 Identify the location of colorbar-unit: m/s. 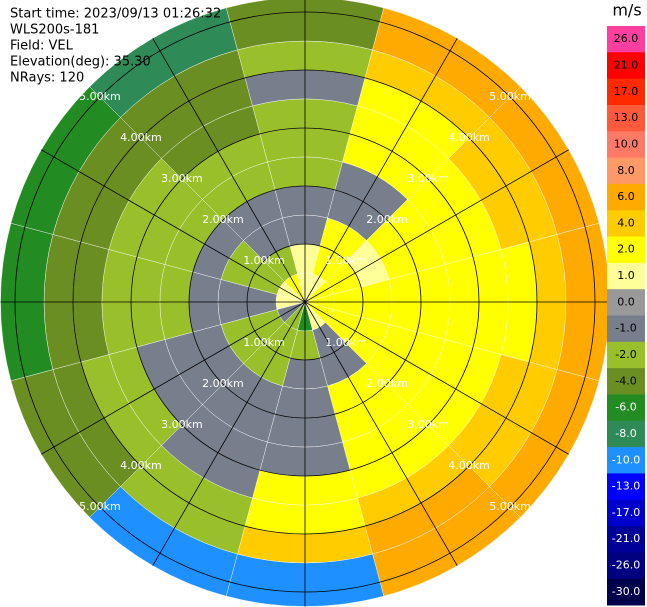
(626, 10).